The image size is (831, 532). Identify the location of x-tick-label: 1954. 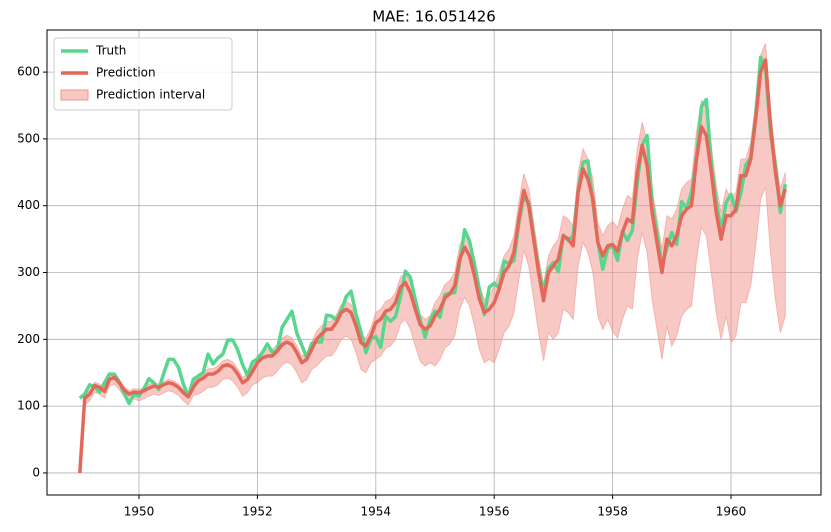
(376, 512).